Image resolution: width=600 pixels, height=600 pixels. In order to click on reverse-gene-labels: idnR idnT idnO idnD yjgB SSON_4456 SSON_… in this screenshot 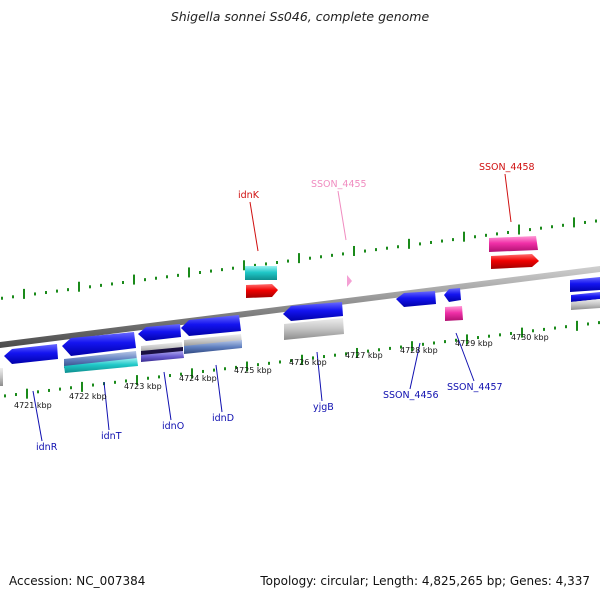, I will do `click(269, 417)`.